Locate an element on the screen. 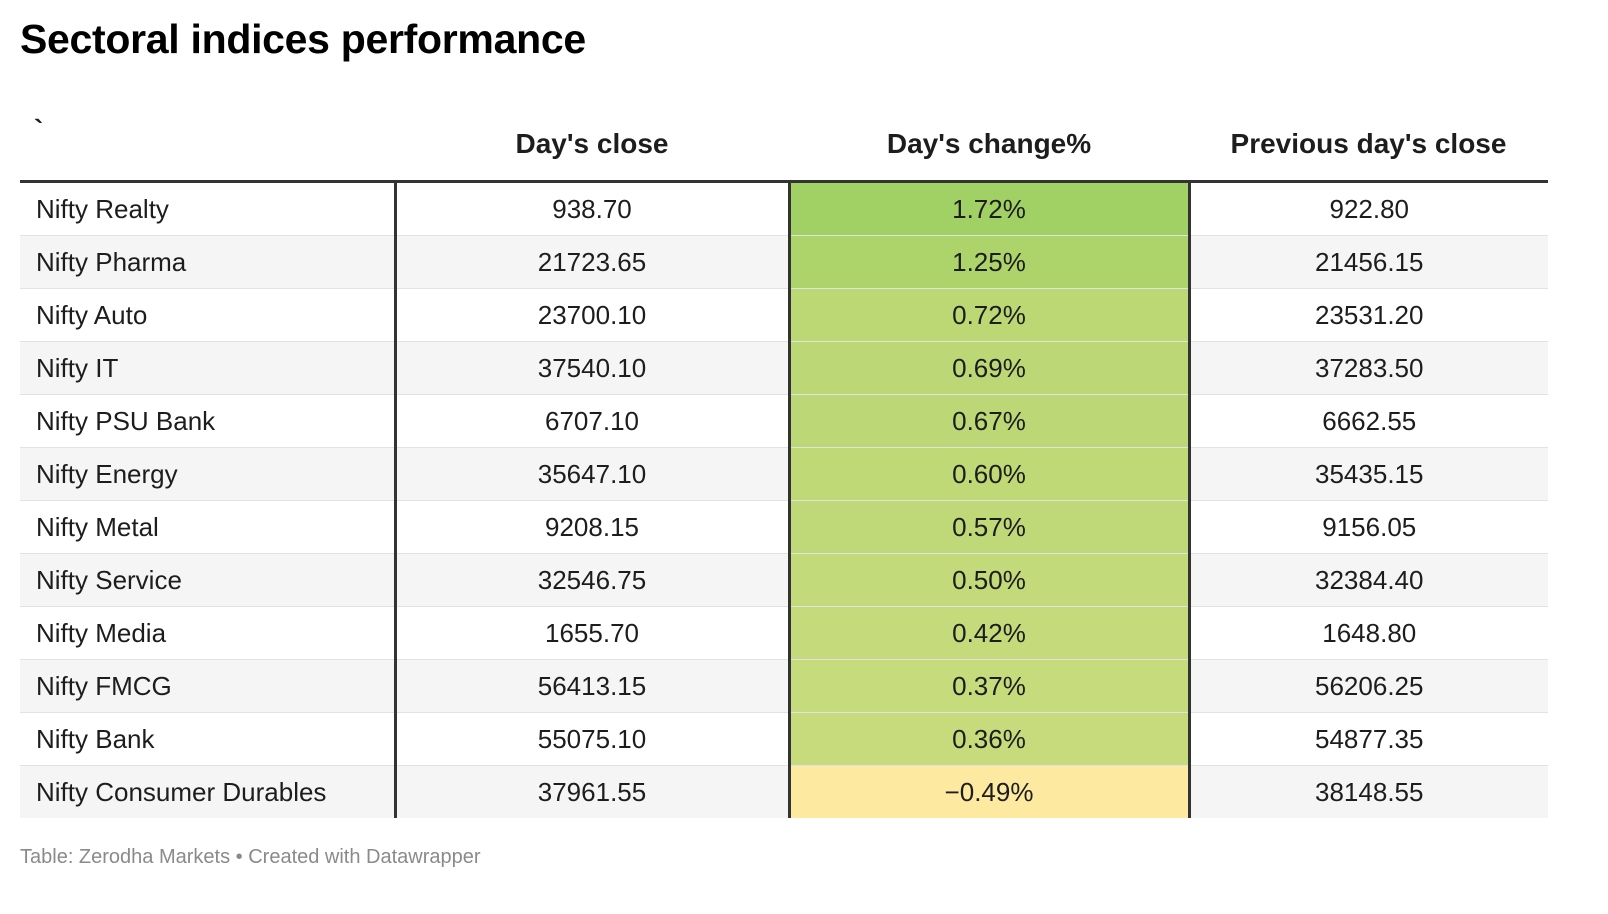 This screenshot has width=1608, height=914. row-name-cell: Nifty Consumer Durables is located at coordinates (207, 791).